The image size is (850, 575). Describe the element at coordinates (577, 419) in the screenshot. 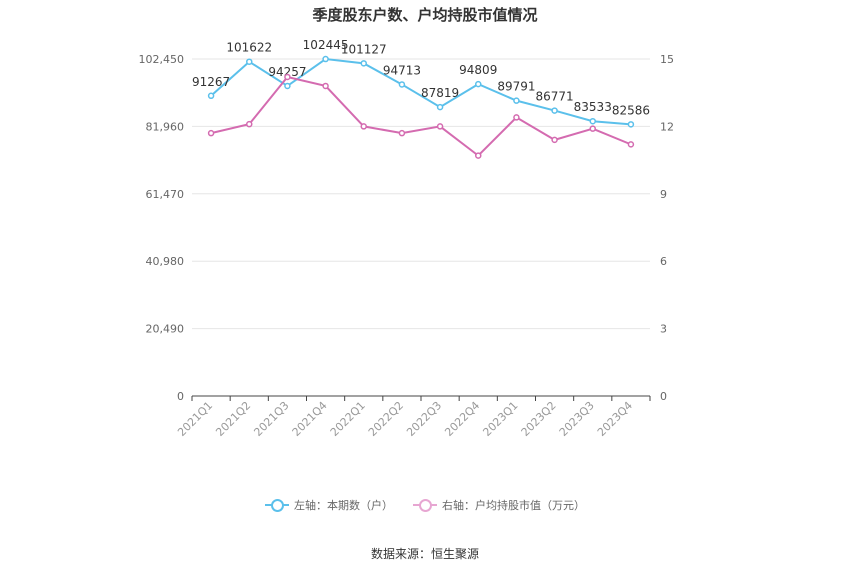

I see `x-axis-tick-label: 2023Q3` at that location.